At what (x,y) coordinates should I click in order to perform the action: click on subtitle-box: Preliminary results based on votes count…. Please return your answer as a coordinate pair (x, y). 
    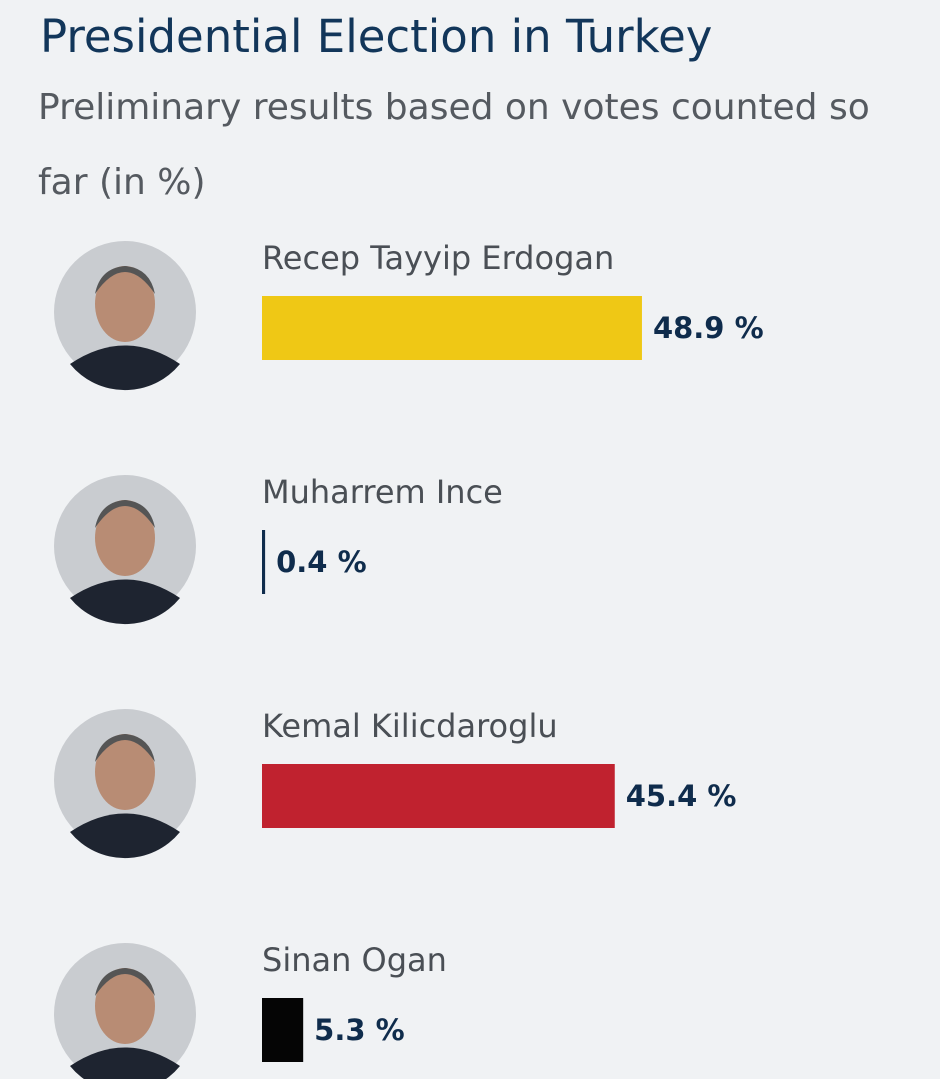
    Looking at the image, I should click on (454, 145).